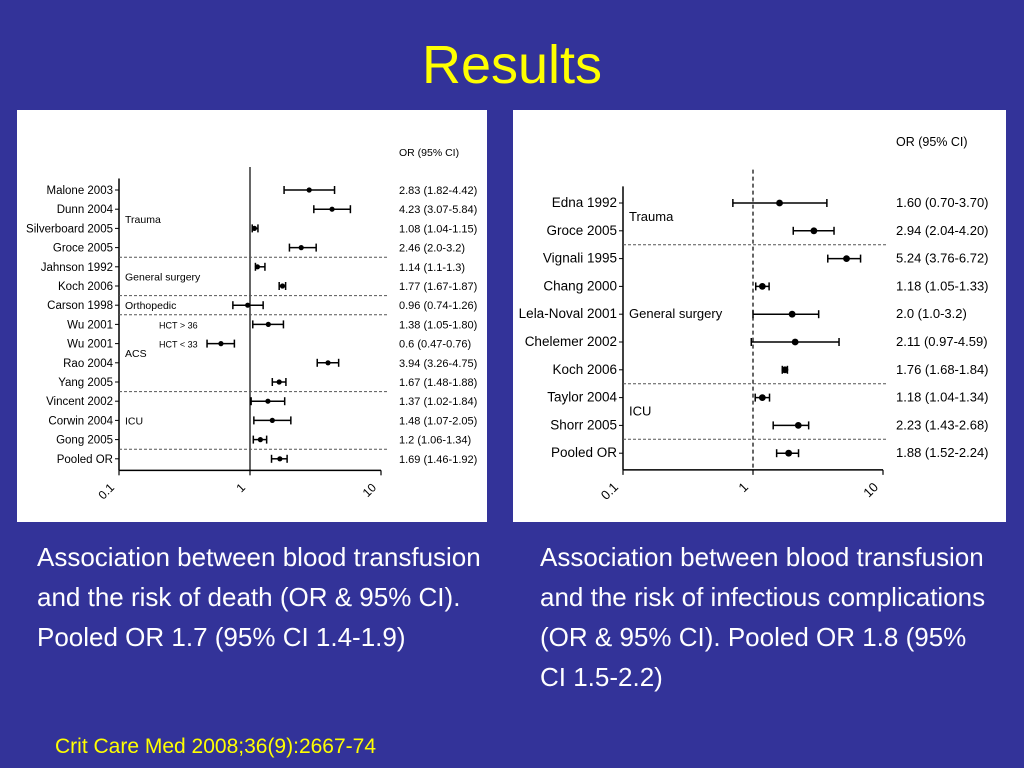 This screenshot has width=1024, height=768. Describe the element at coordinates (435, 441) in the screenshot. I see `or-ci-value: 1.2 (1.06-1.34)` at that location.